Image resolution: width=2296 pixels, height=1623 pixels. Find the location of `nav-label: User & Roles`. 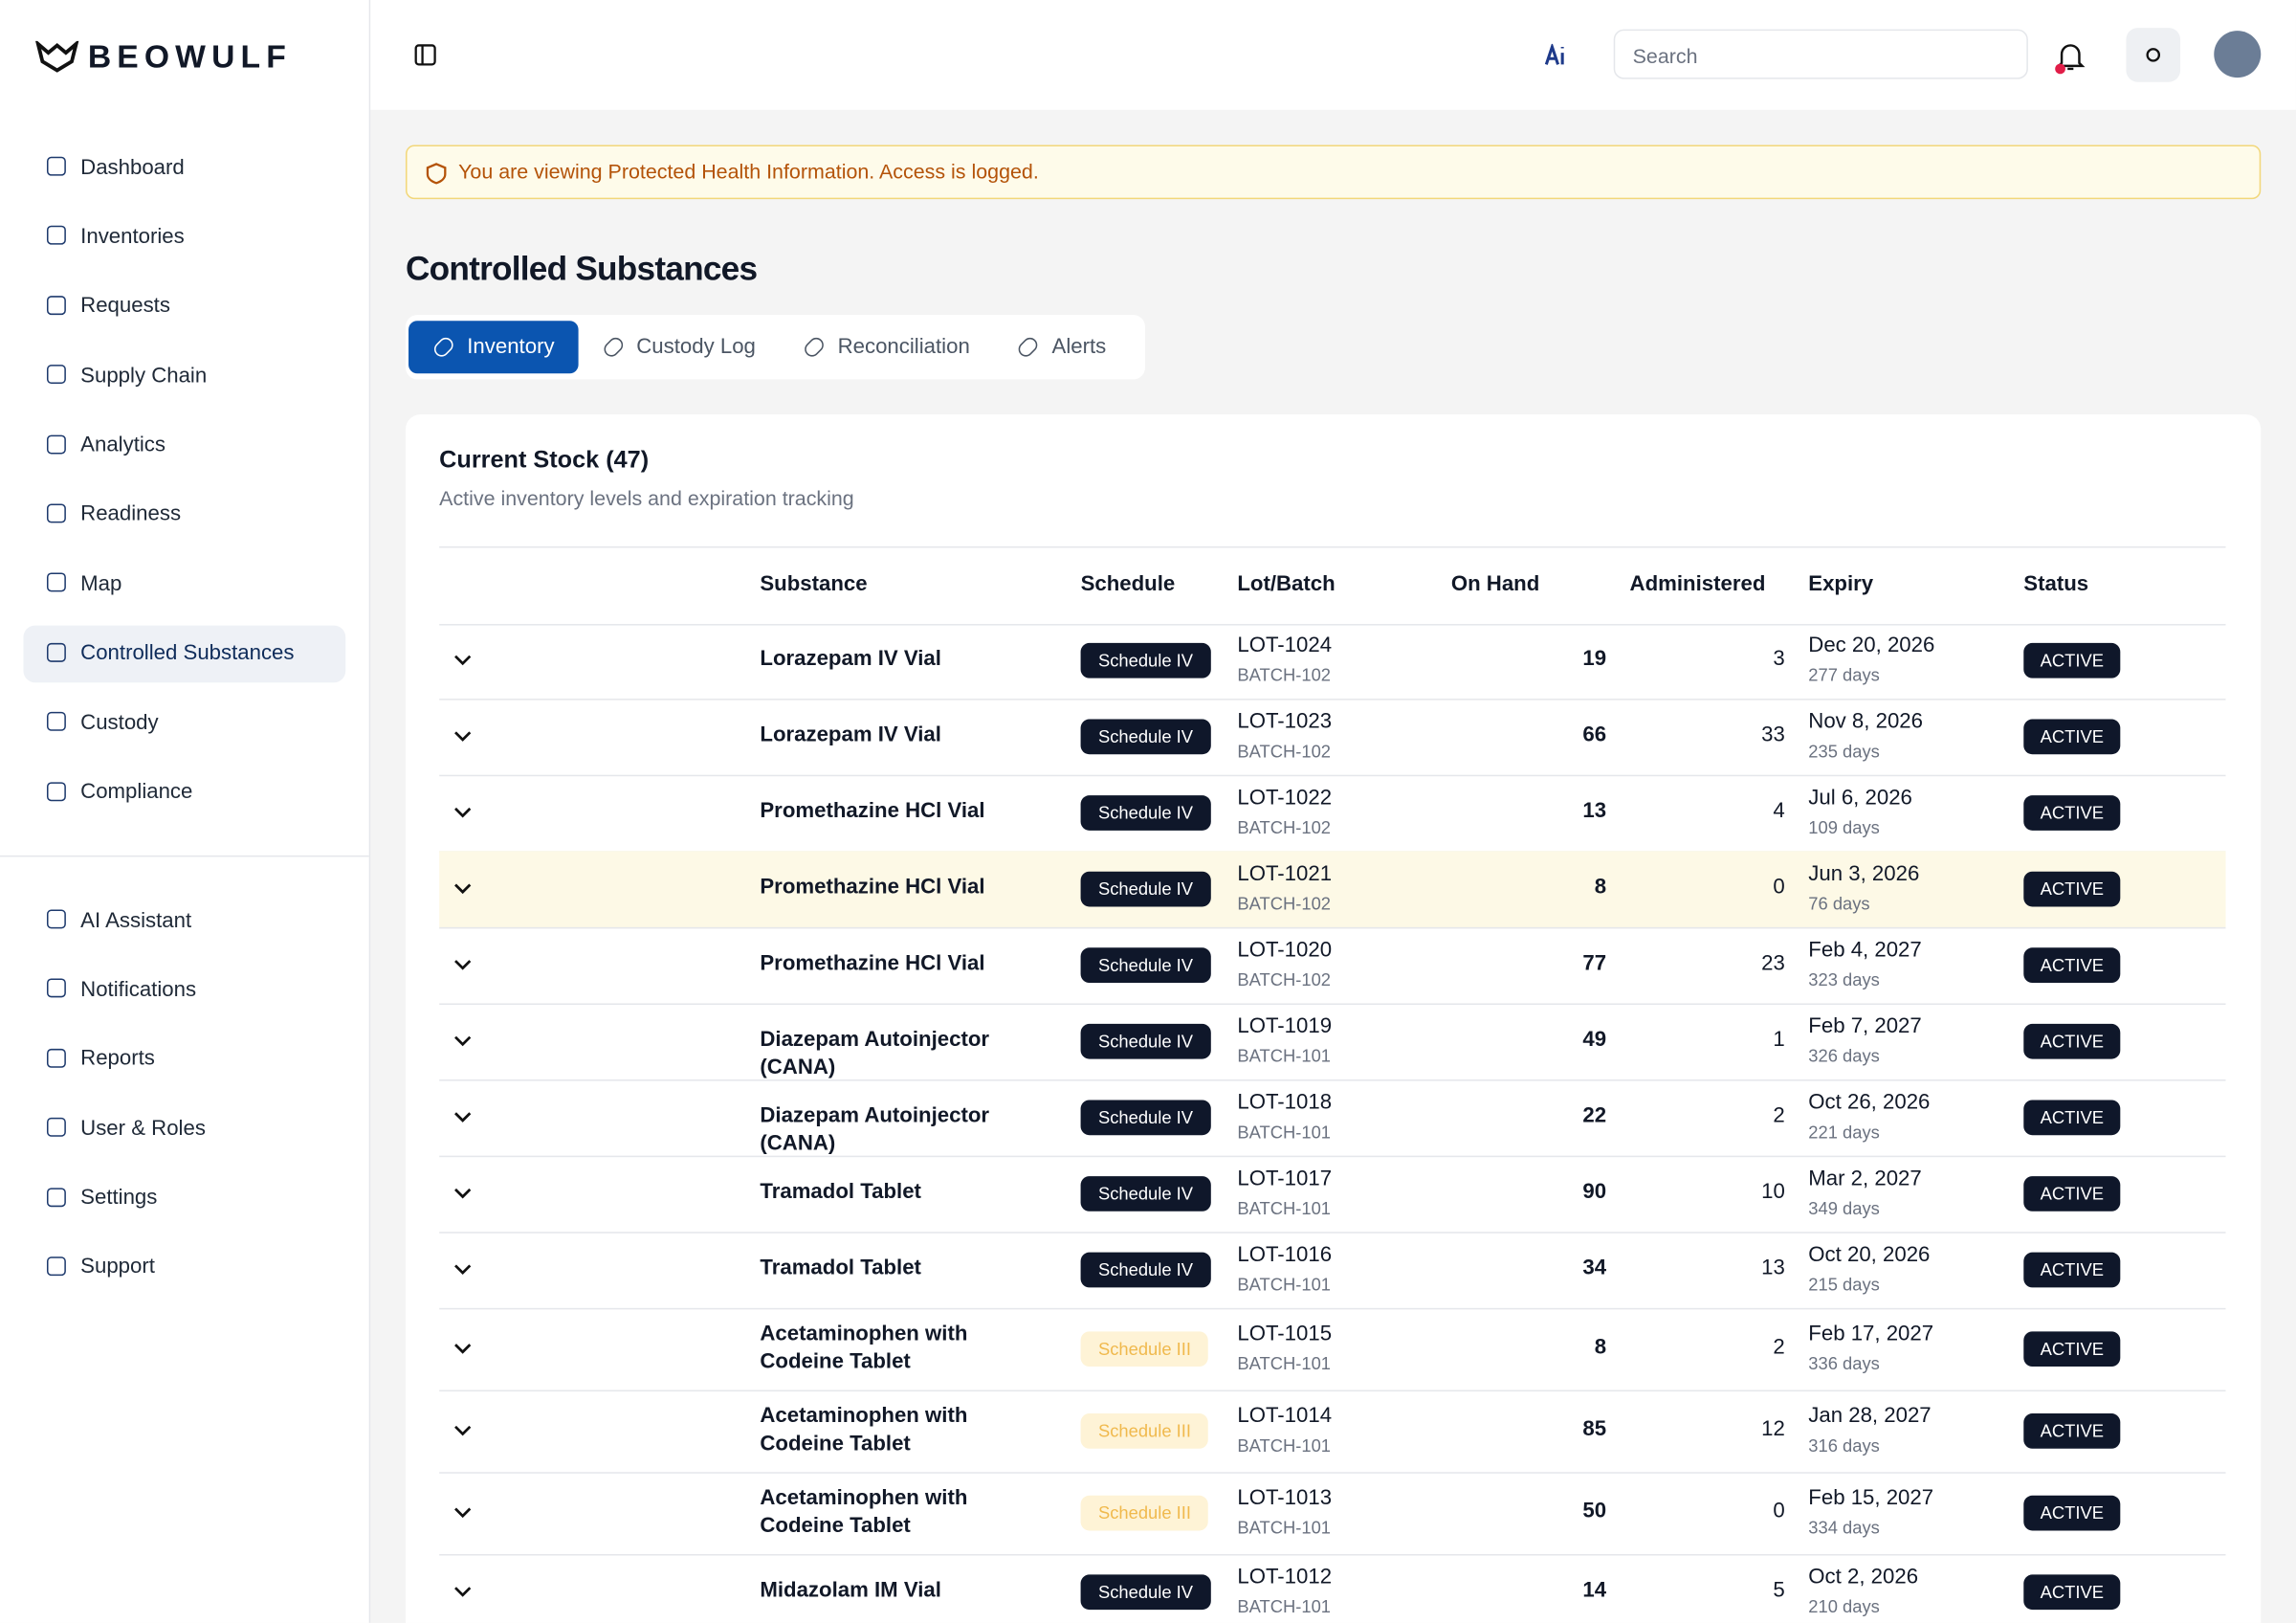

nav-label: User & Roles is located at coordinates (143, 1129).